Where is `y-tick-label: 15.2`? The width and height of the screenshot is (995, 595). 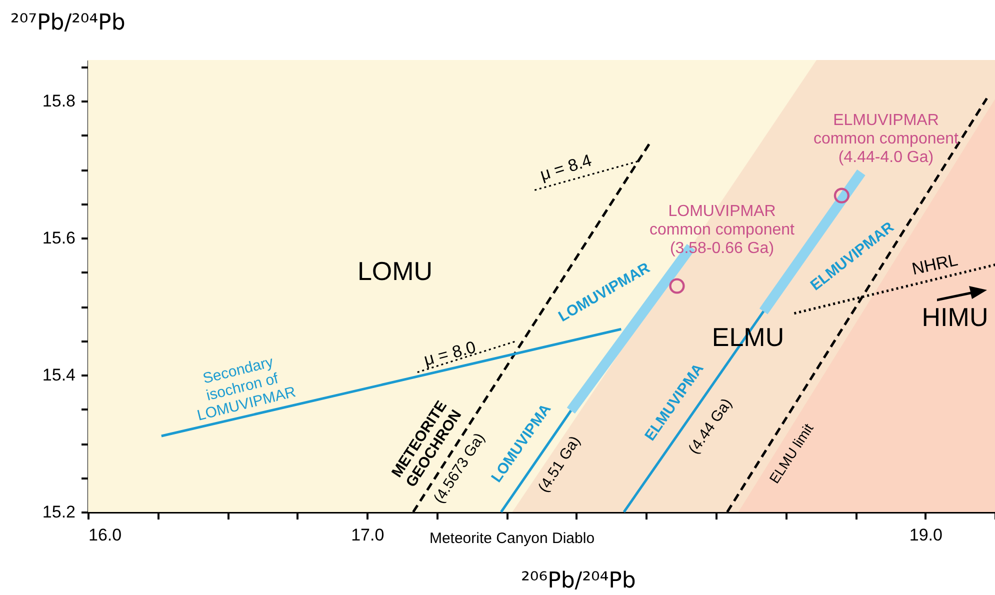
y-tick-label: 15.2 is located at coordinates (59, 512).